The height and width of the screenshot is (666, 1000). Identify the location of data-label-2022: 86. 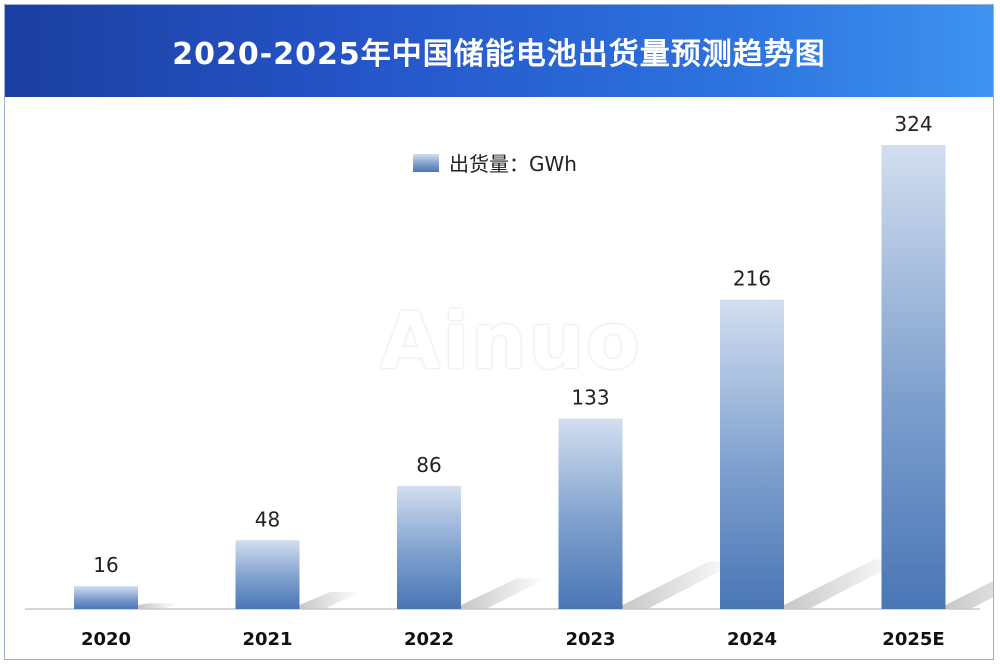
(428, 465).